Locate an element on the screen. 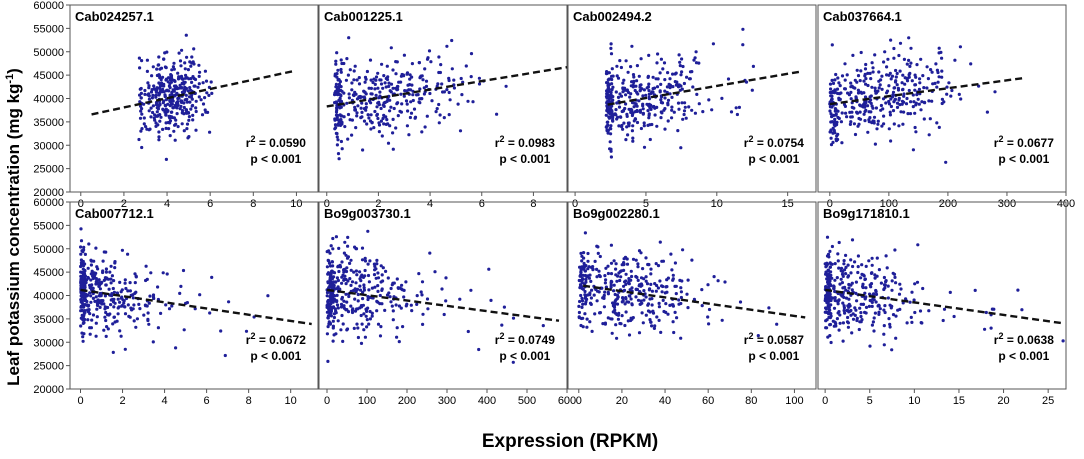 This screenshot has height=459, width=1084. r-squared-label: r2 = 0.0677 is located at coordinates (1024, 142).